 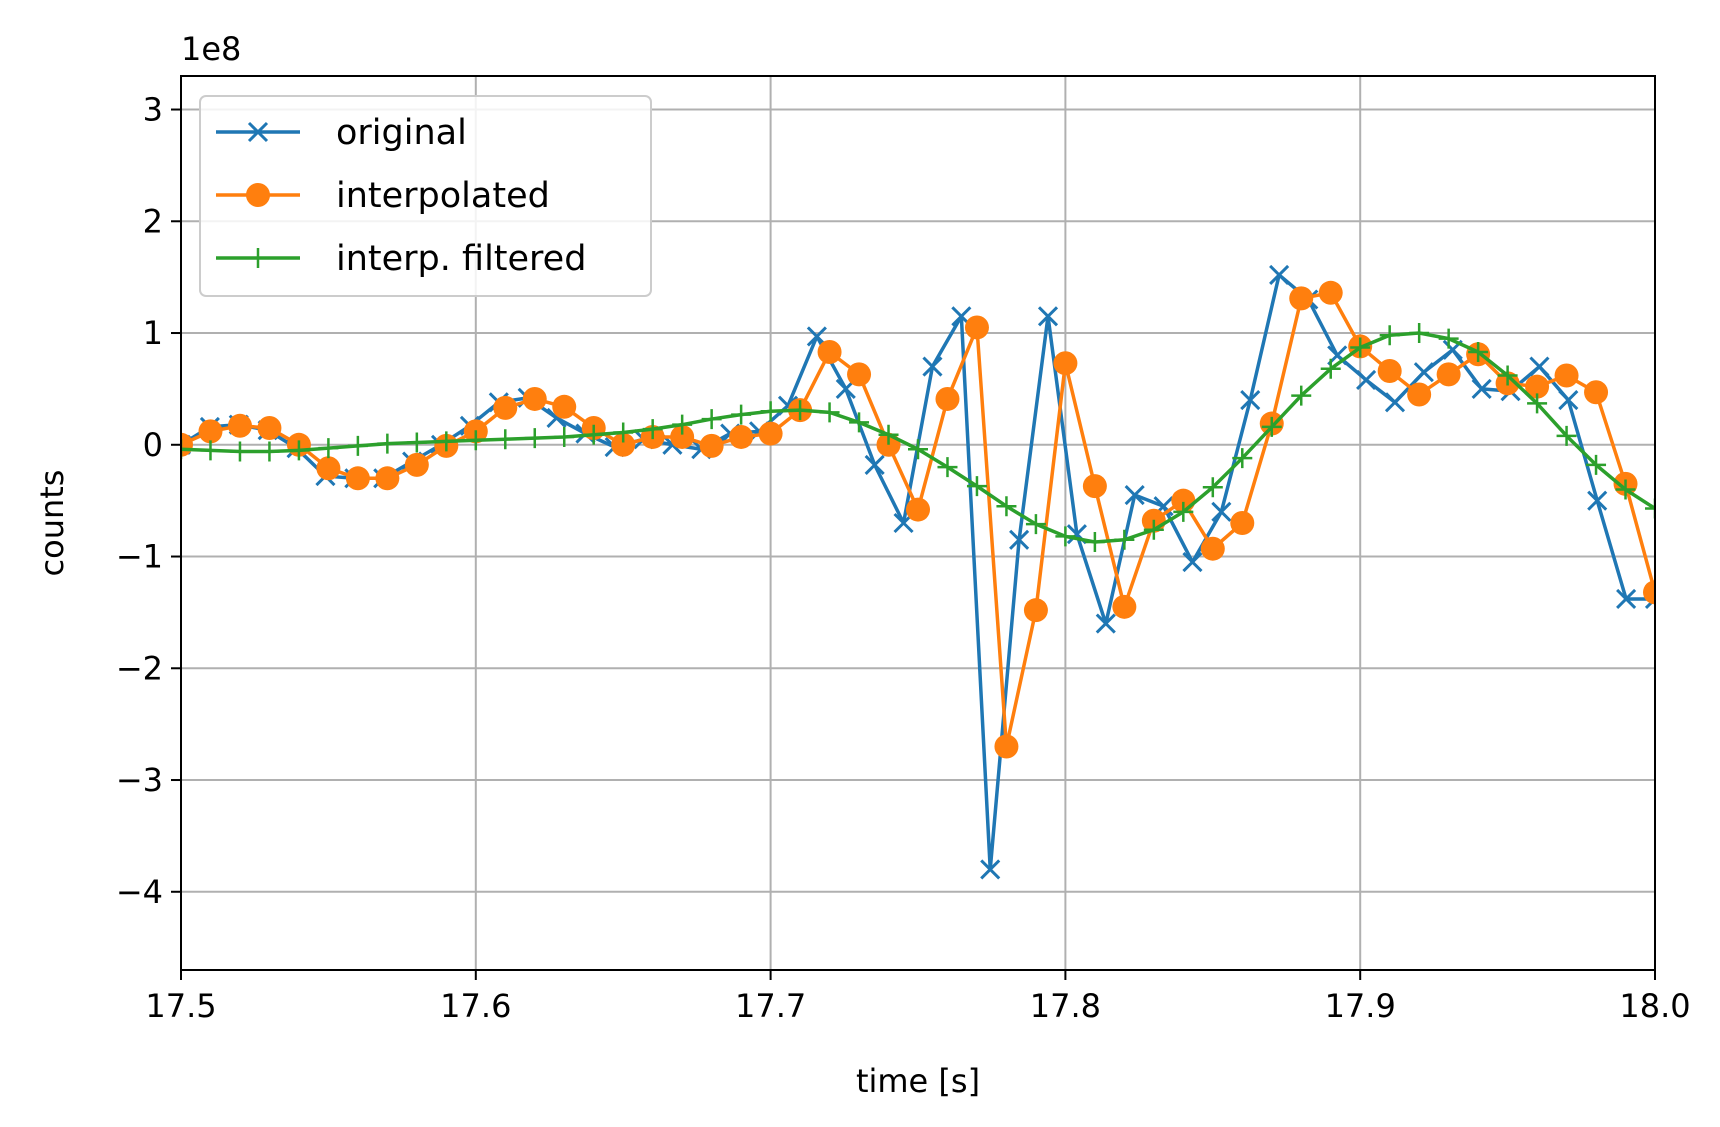 I want to click on y-tick-label: 0, so click(x=153, y=445).